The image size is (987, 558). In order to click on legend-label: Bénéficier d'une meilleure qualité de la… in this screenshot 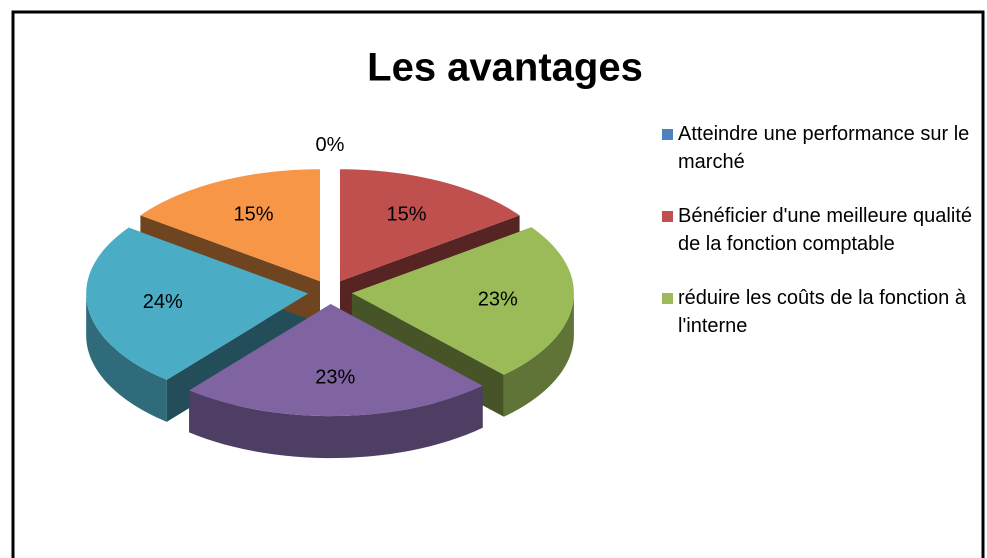, I will do `click(825, 230)`.